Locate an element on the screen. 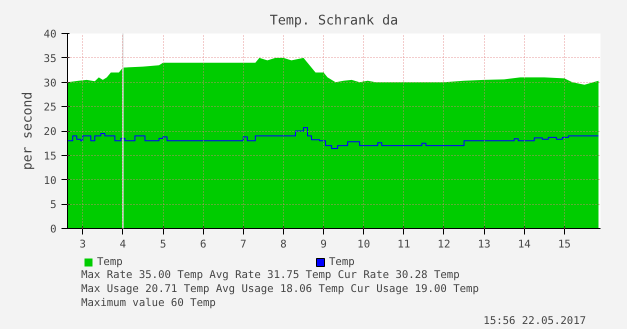 This screenshot has height=329, width=627. y-tick-label: 35 is located at coordinates (50, 58).